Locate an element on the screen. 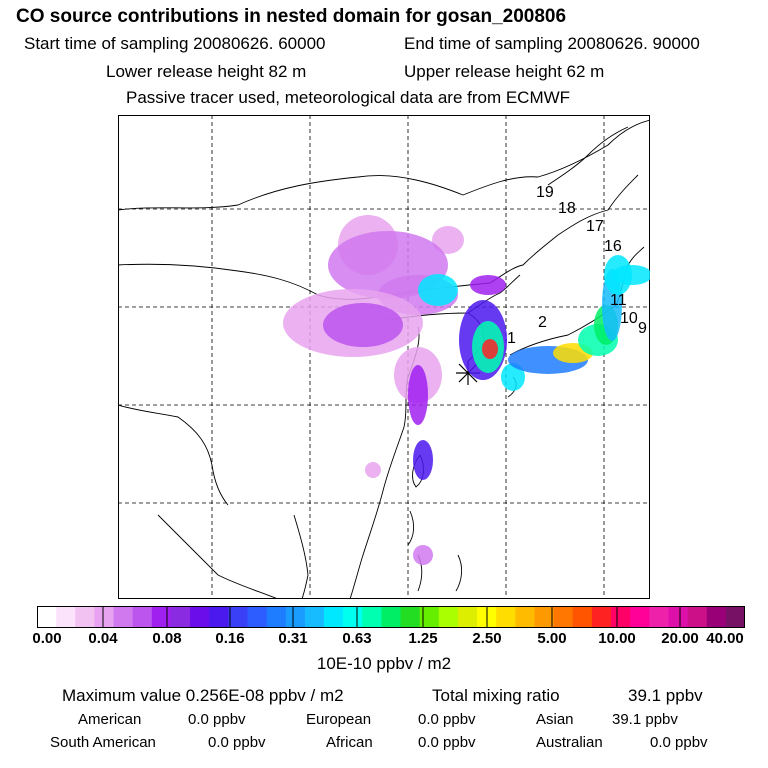  colorbar-tick-label: 40.00 is located at coordinates (725, 638).